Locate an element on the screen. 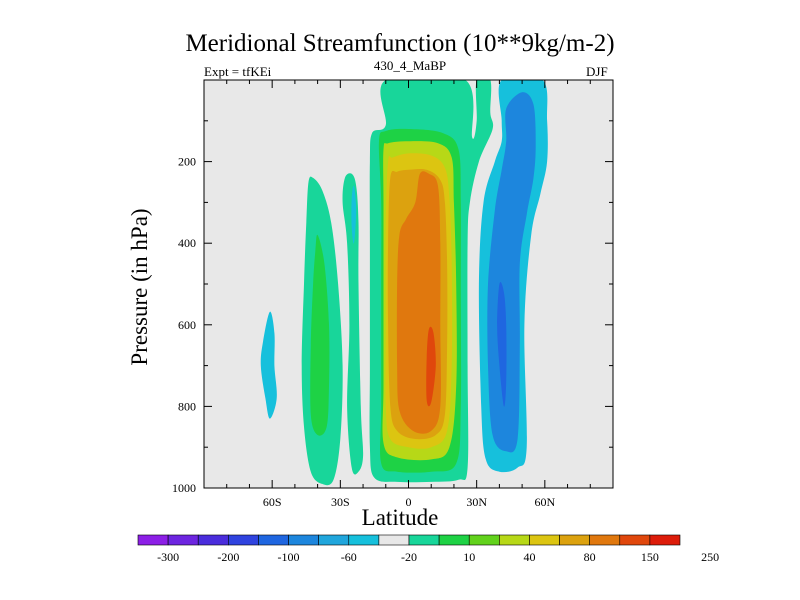  y-tick-label: 600 is located at coordinates (187, 325).